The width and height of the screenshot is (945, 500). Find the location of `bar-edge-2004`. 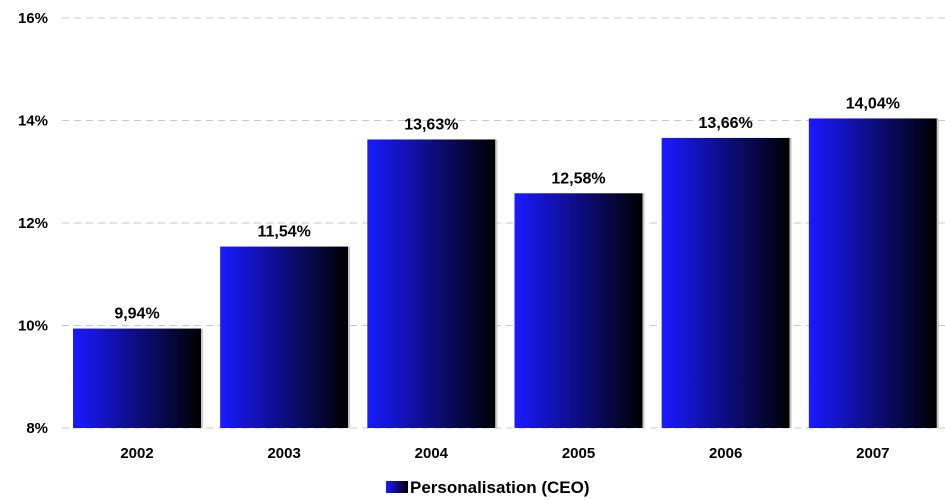

bar-edge-2004 is located at coordinates (496, 283).